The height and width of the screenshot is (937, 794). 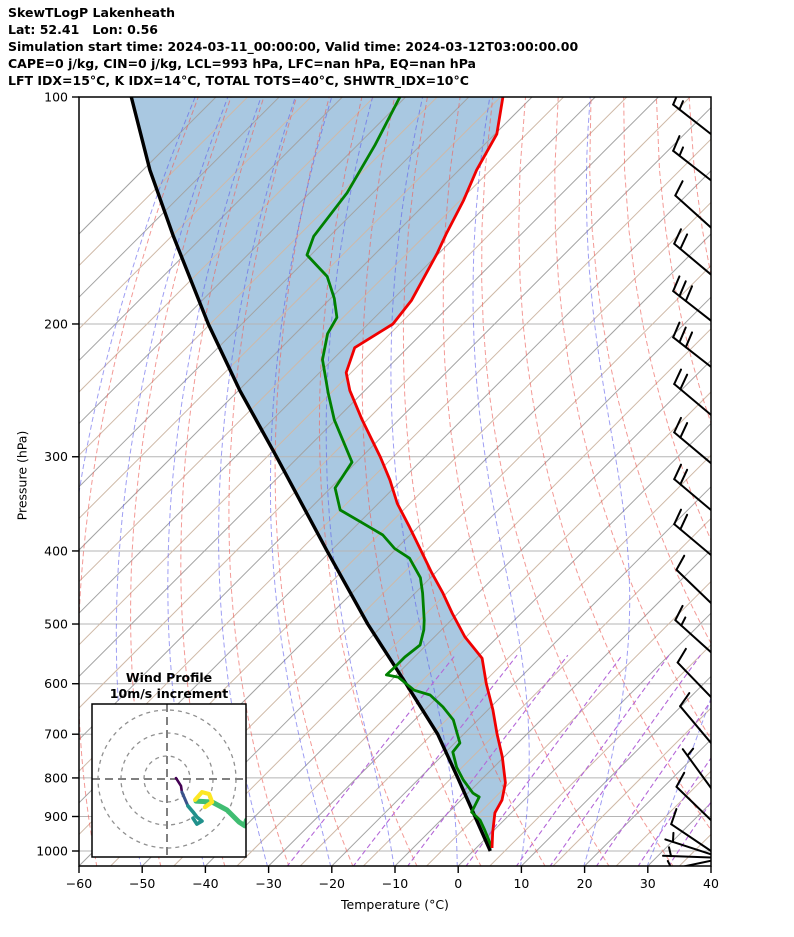 What do you see at coordinates (56, 683) in the screenshot?
I see `pressure-tick-label: 600` at bounding box center [56, 683].